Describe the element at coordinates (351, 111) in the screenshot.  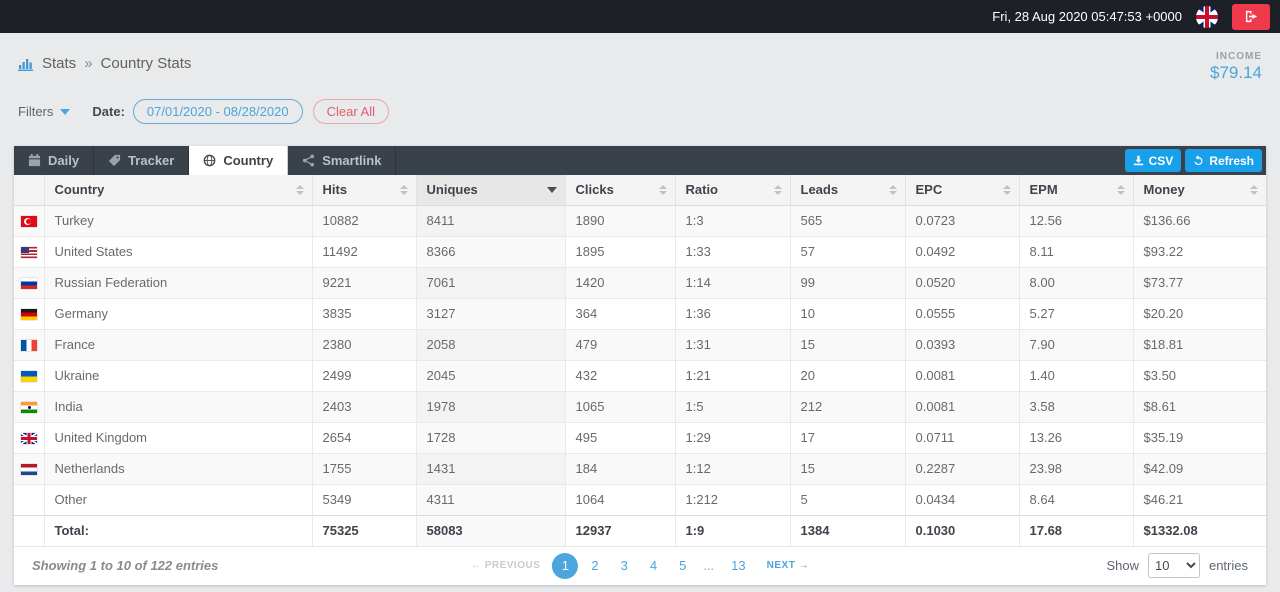
I see `clear-all-button: Clear All` at that location.